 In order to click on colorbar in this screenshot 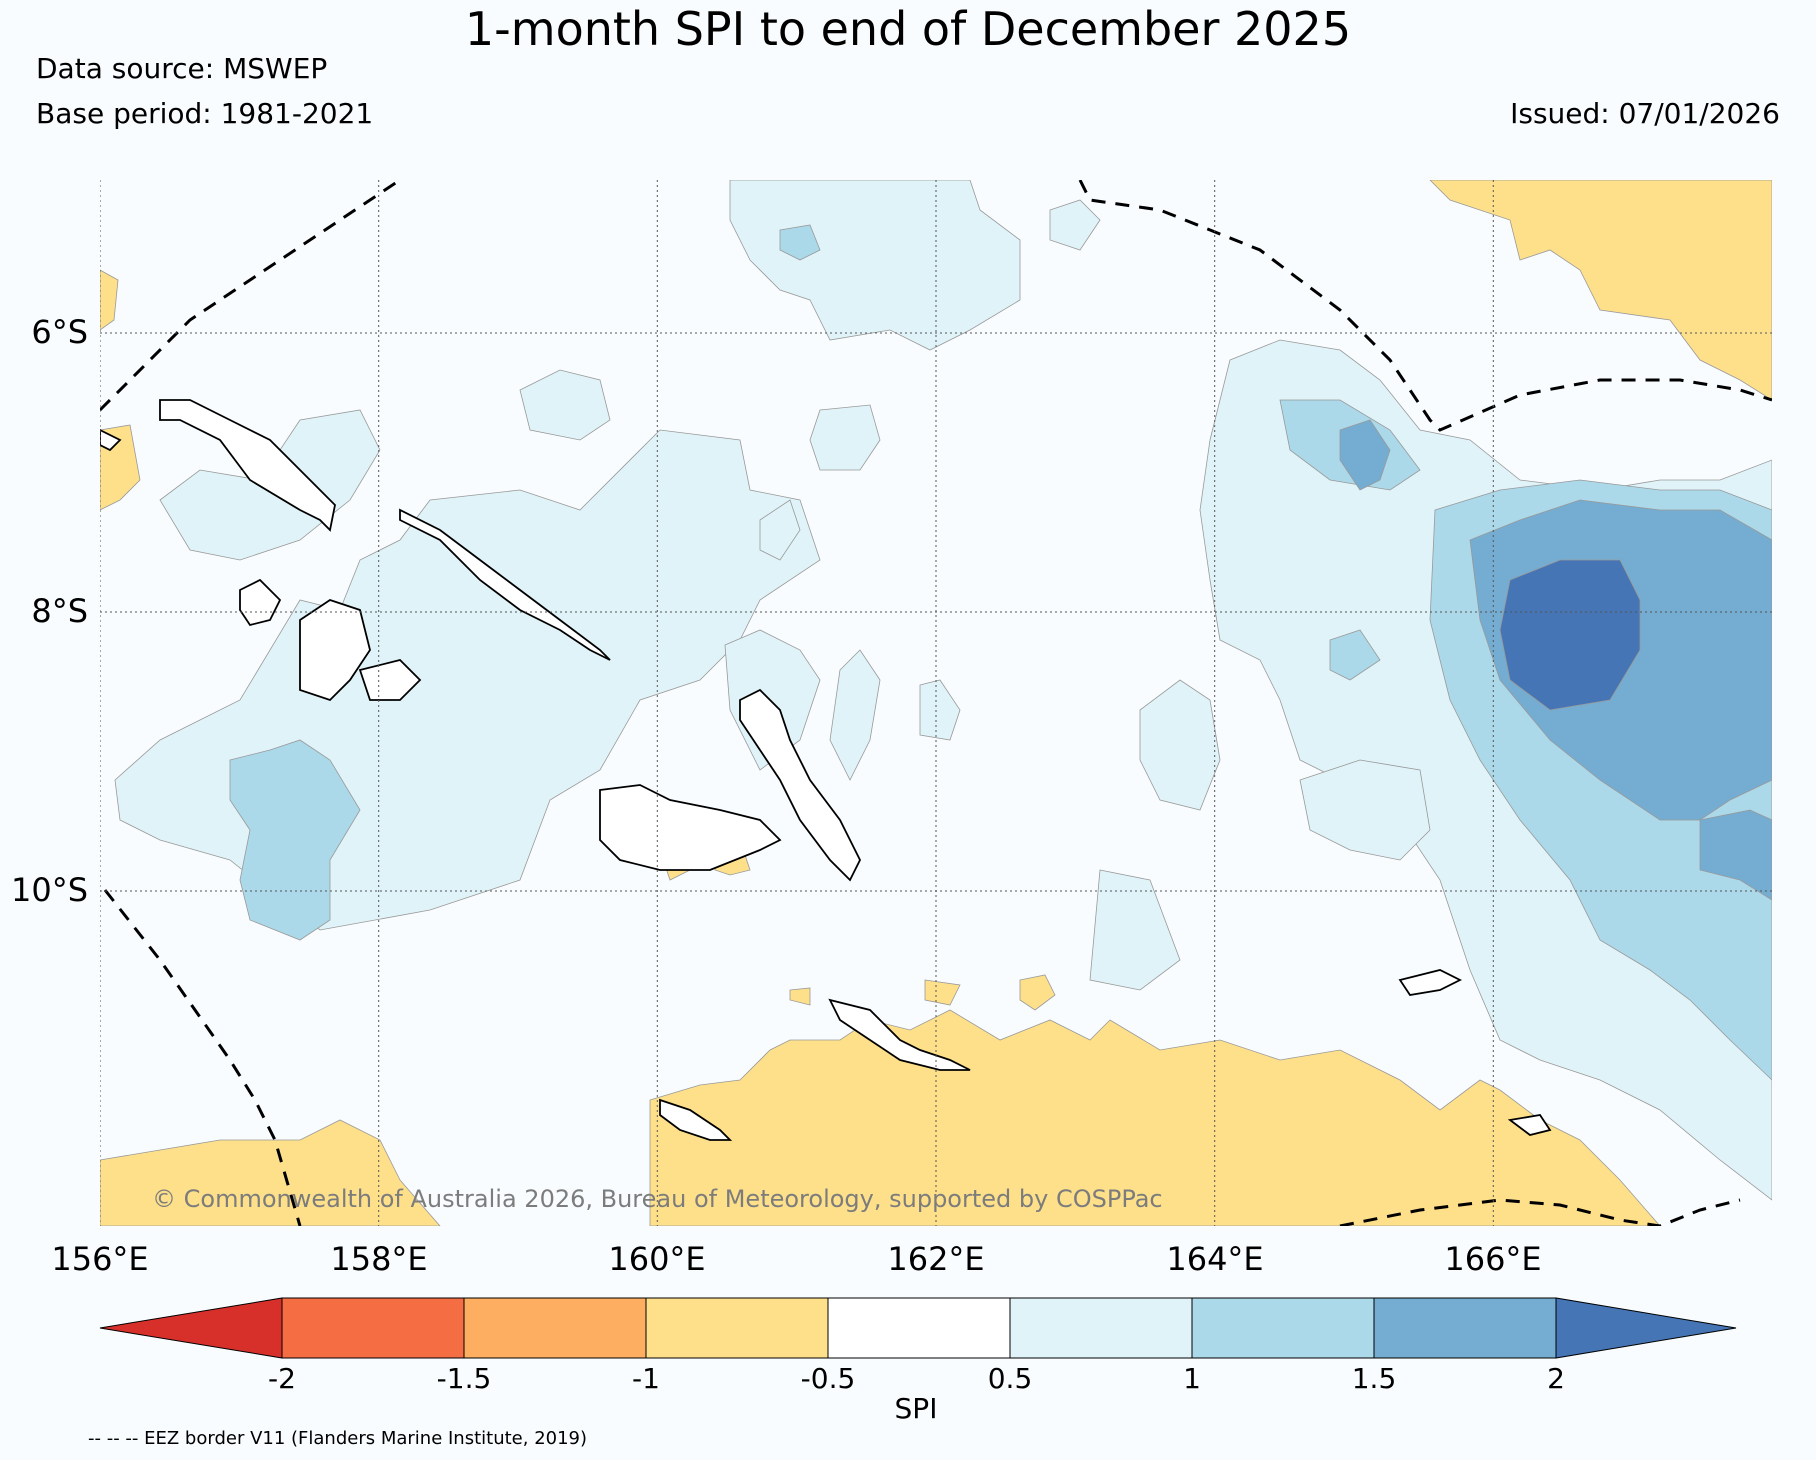, I will do `click(918, 1328)`.